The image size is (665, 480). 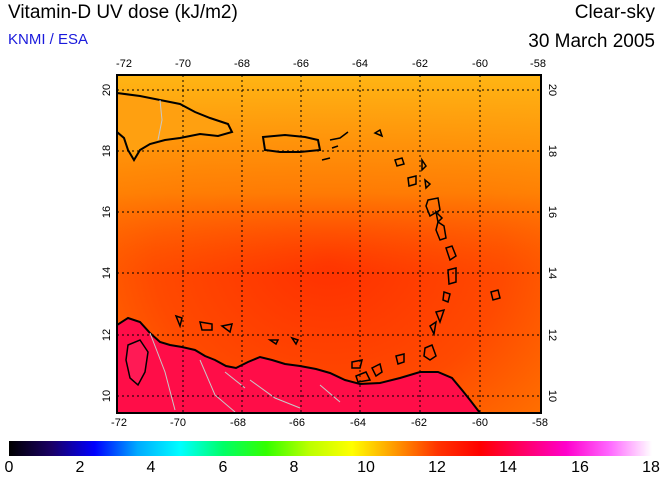 What do you see at coordinates (178, 423) in the screenshot?
I see `lon-tick-bottom: -70` at bounding box center [178, 423].